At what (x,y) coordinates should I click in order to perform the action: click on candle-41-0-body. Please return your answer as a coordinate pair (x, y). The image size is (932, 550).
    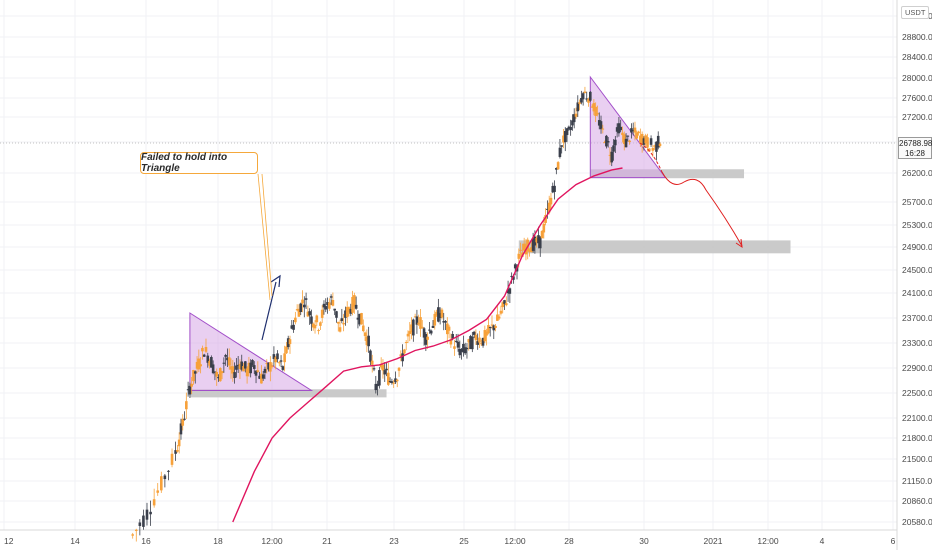
    Looking at the image, I should click on (447, 329).